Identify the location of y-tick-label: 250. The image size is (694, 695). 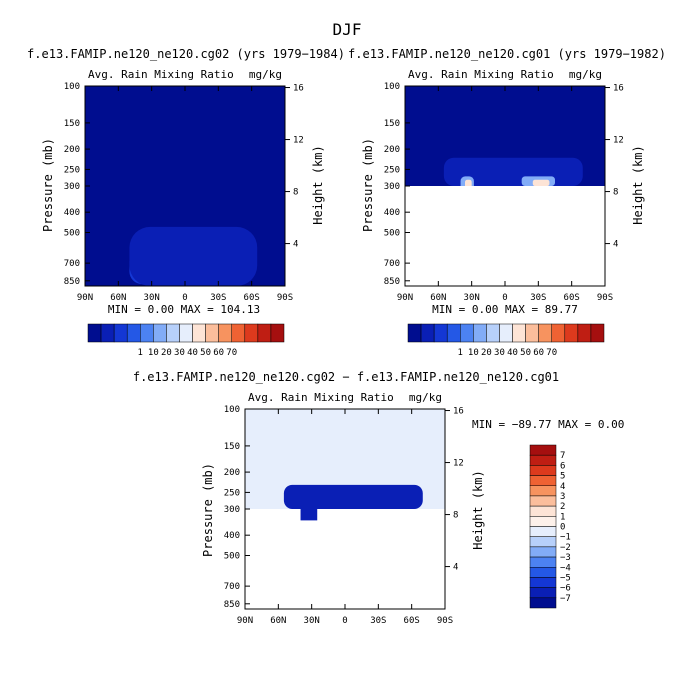
(392, 170).